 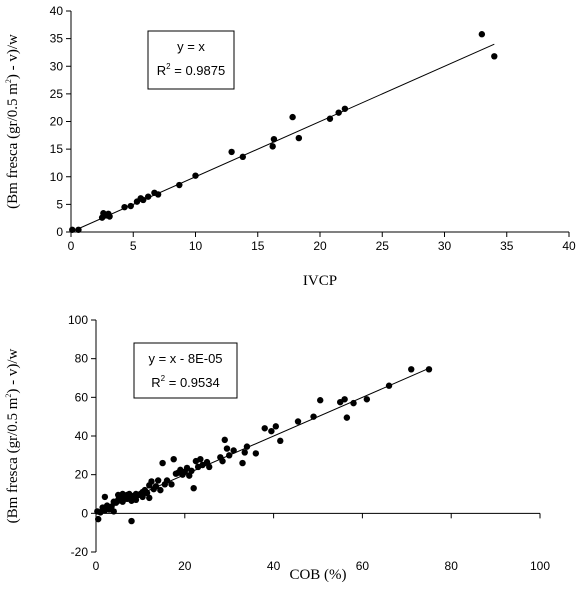 I want to click on y-tick-label: 35, so click(x=57, y=39).